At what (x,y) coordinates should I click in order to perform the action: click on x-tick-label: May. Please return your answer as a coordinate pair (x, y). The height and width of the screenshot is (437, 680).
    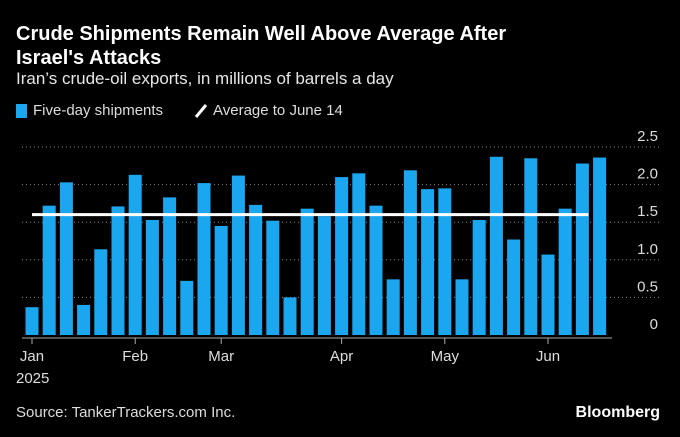
    Looking at the image, I should click on (445, 356).